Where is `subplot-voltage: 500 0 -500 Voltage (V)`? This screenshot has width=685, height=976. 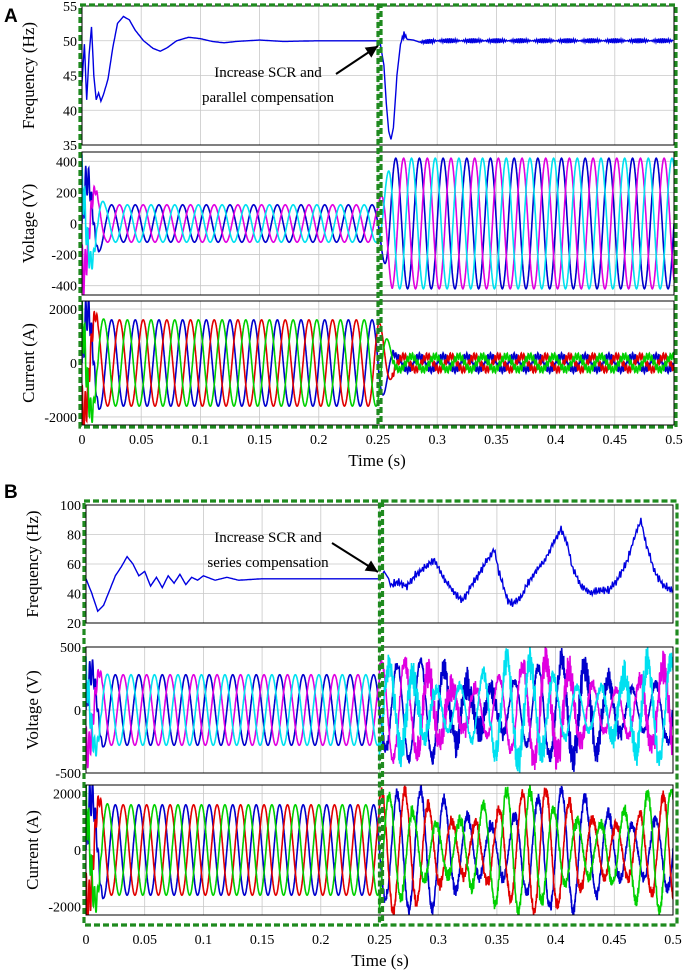 subplot-voltage: 500 0 -500 Voltage (V) is located at coordinates (348, 711).